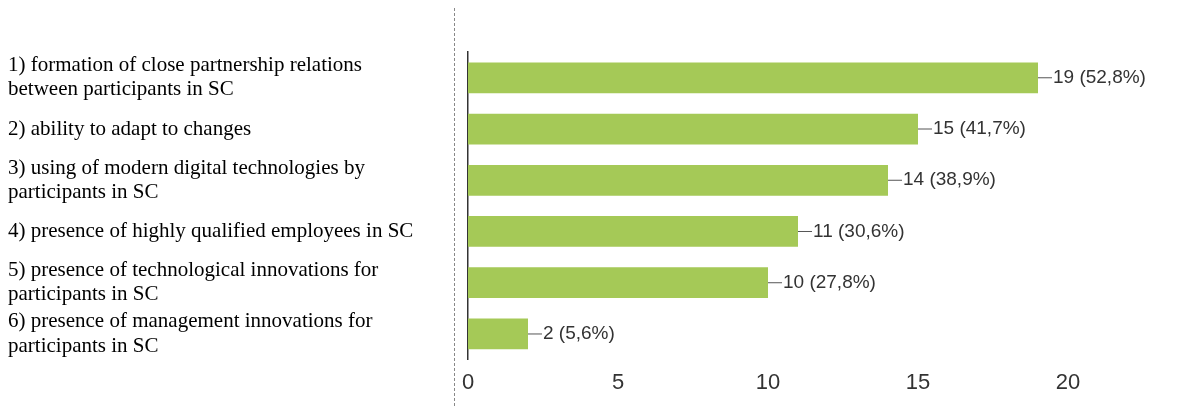 Image resolution: width=1181 pixels, height=414 pixels. Describe the element at coordinates (618, 381) in the screenshot. I see `x-tick-label: 5` at that location.